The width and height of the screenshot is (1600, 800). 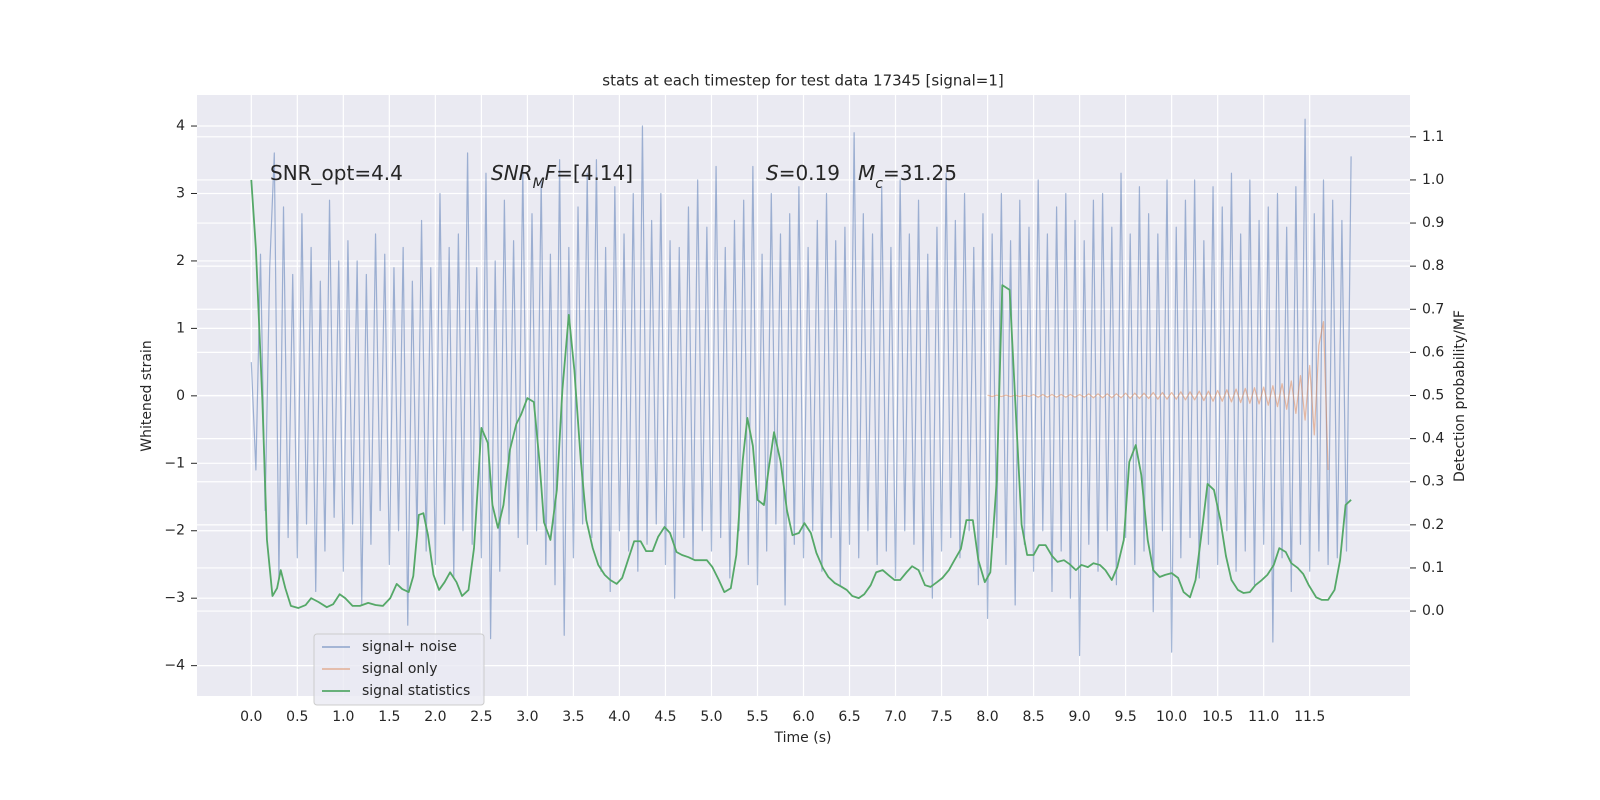 I want to click on legend-label: signal+ noise, so click(x=409, y=647).